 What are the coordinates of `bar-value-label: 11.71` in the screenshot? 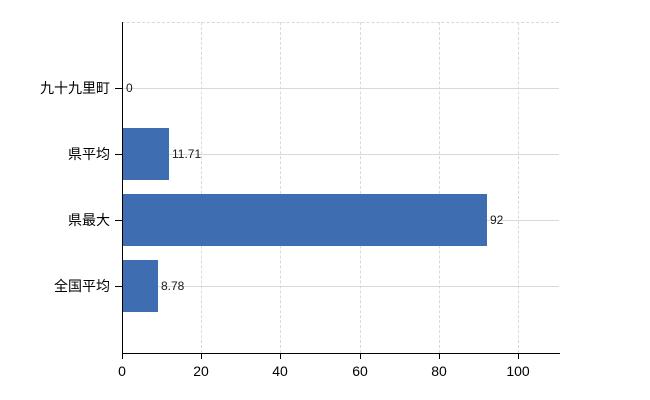 It's located at (187, 154).